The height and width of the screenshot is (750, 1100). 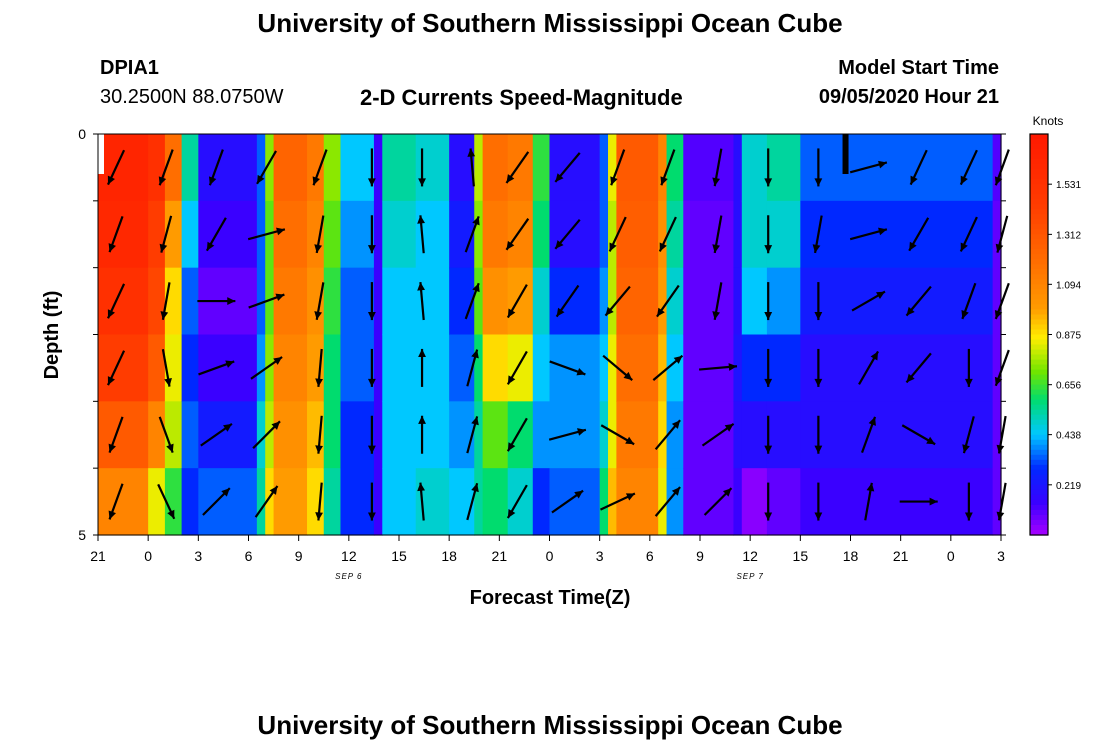 What do you see at coordinates (500, 556) in the screenshot?
I see `x-tick-label: 21` at bounding box center [500, 556].